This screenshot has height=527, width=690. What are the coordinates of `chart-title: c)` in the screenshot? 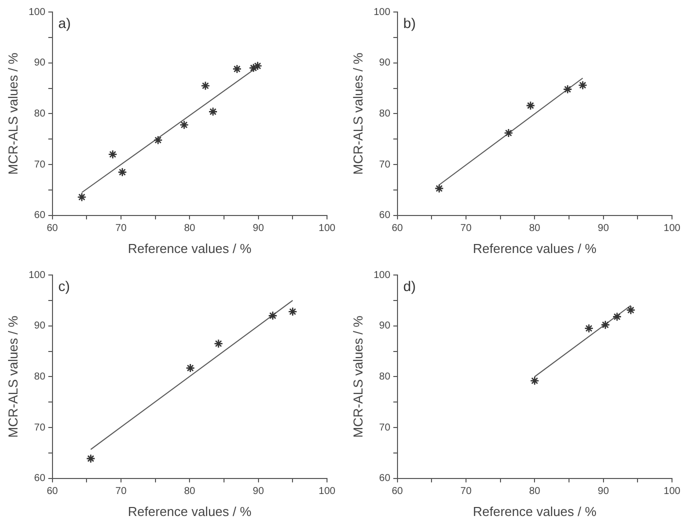 It's located at (64, 286).